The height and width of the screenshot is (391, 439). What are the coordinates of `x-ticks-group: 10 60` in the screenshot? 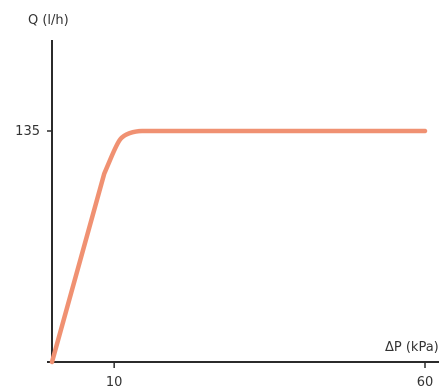 It's located at (269, 376).